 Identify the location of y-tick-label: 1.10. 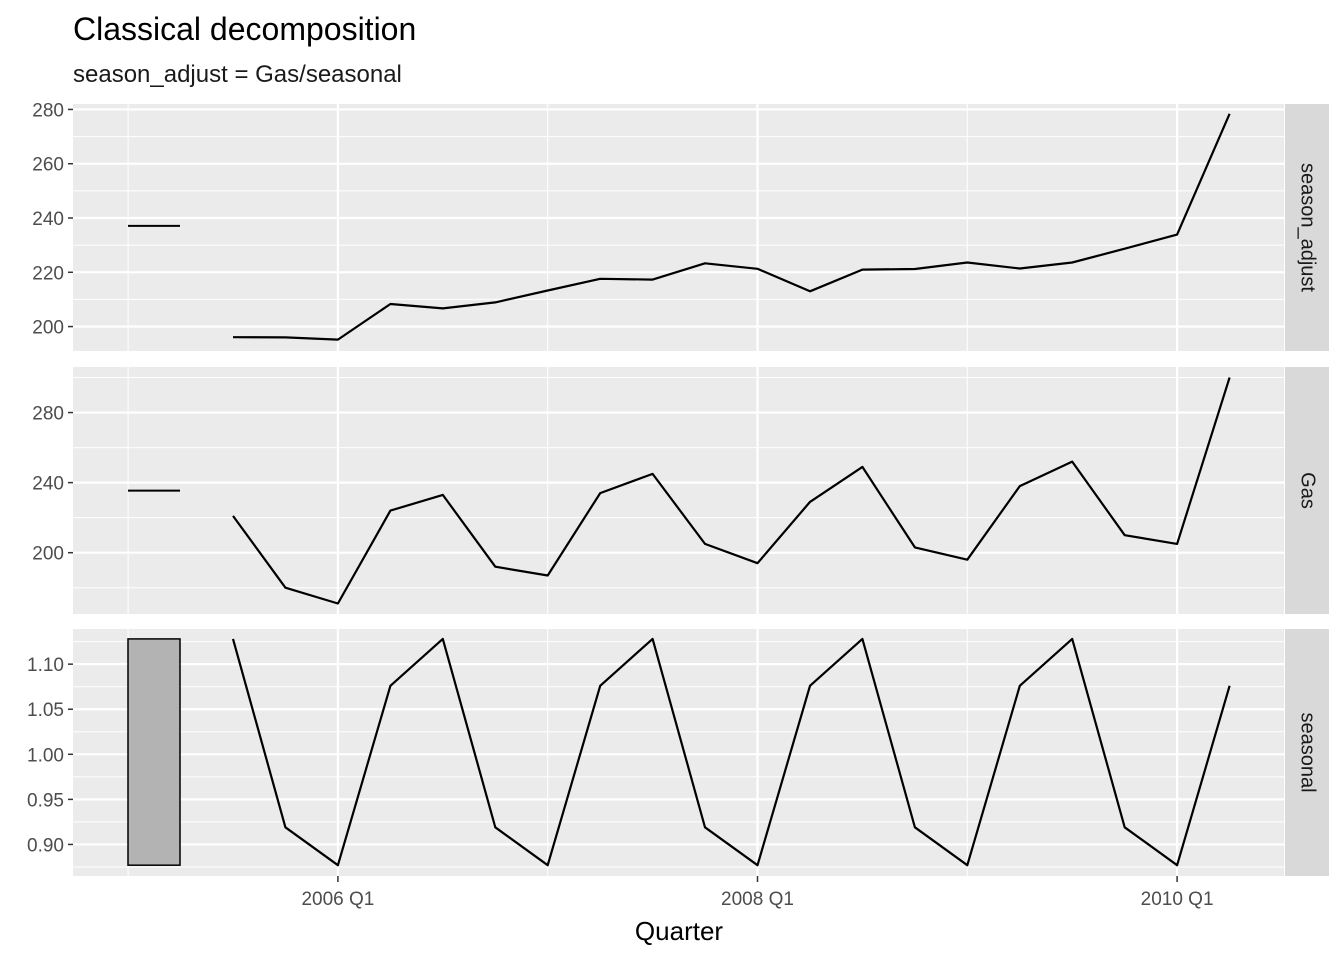
(45, 665).